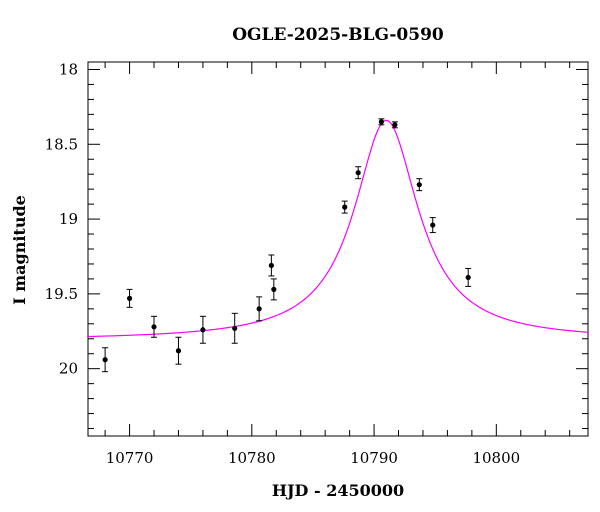 Image resolution: width=600 pixels, height=512 pixels. Describe the element at coordinates (61, 144) in the screenshot. I see `y-tick-label: 18.5` at that location.